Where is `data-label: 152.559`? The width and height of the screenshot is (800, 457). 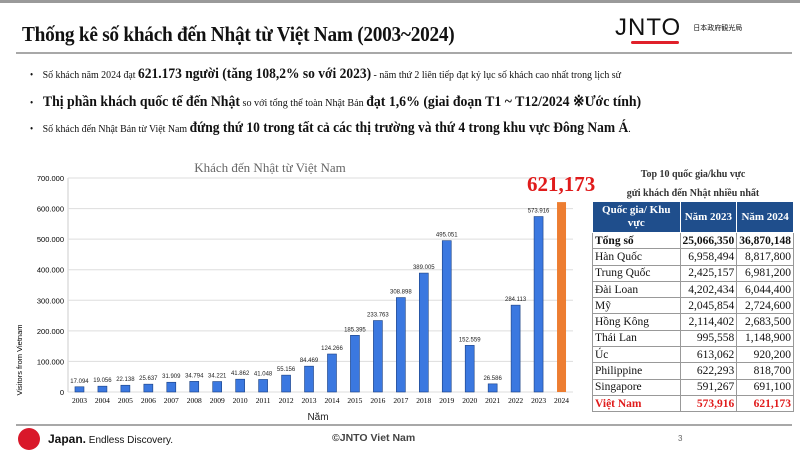 data-label: 152.559 is located at coordinates (470, 340).